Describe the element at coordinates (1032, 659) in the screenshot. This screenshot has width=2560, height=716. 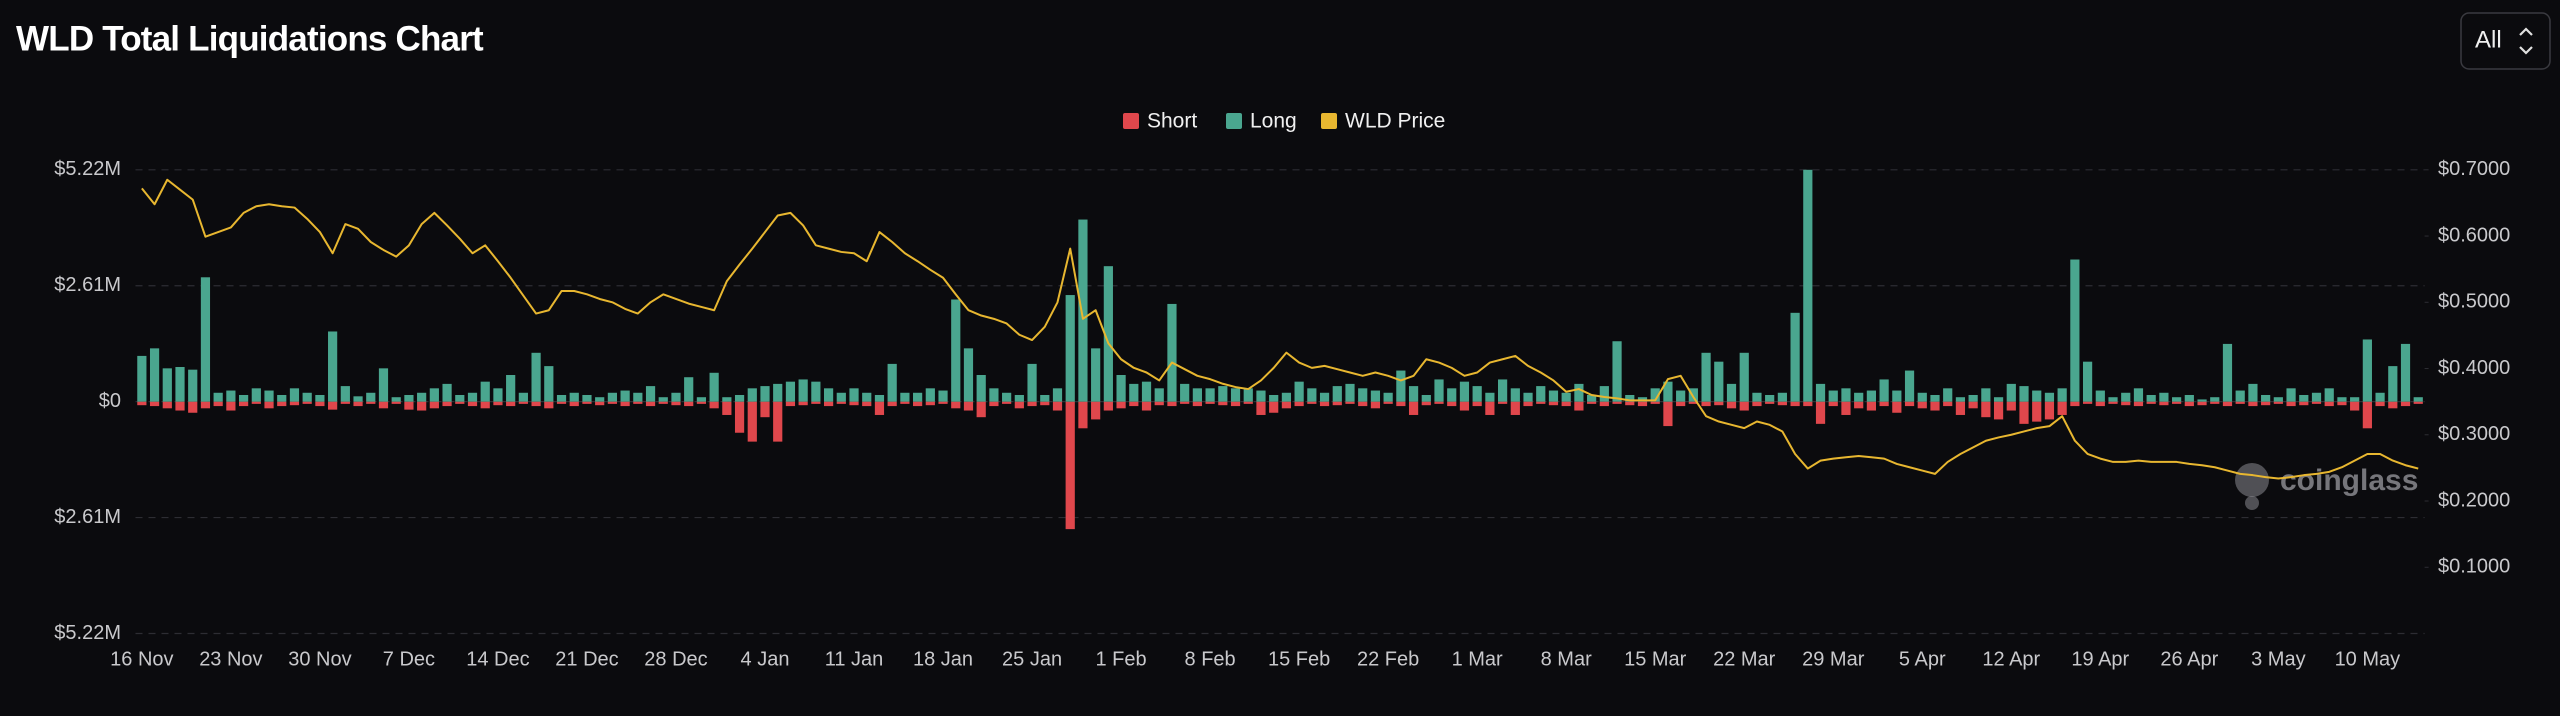
I see `x-tick-label: 25 Jan` at that location.